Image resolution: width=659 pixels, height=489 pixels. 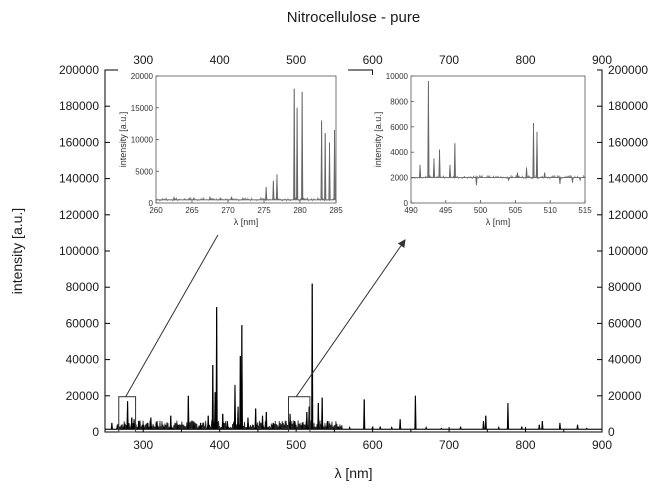 I want to click on right-y-tick-label: 120000, so click(x=628, y=215).